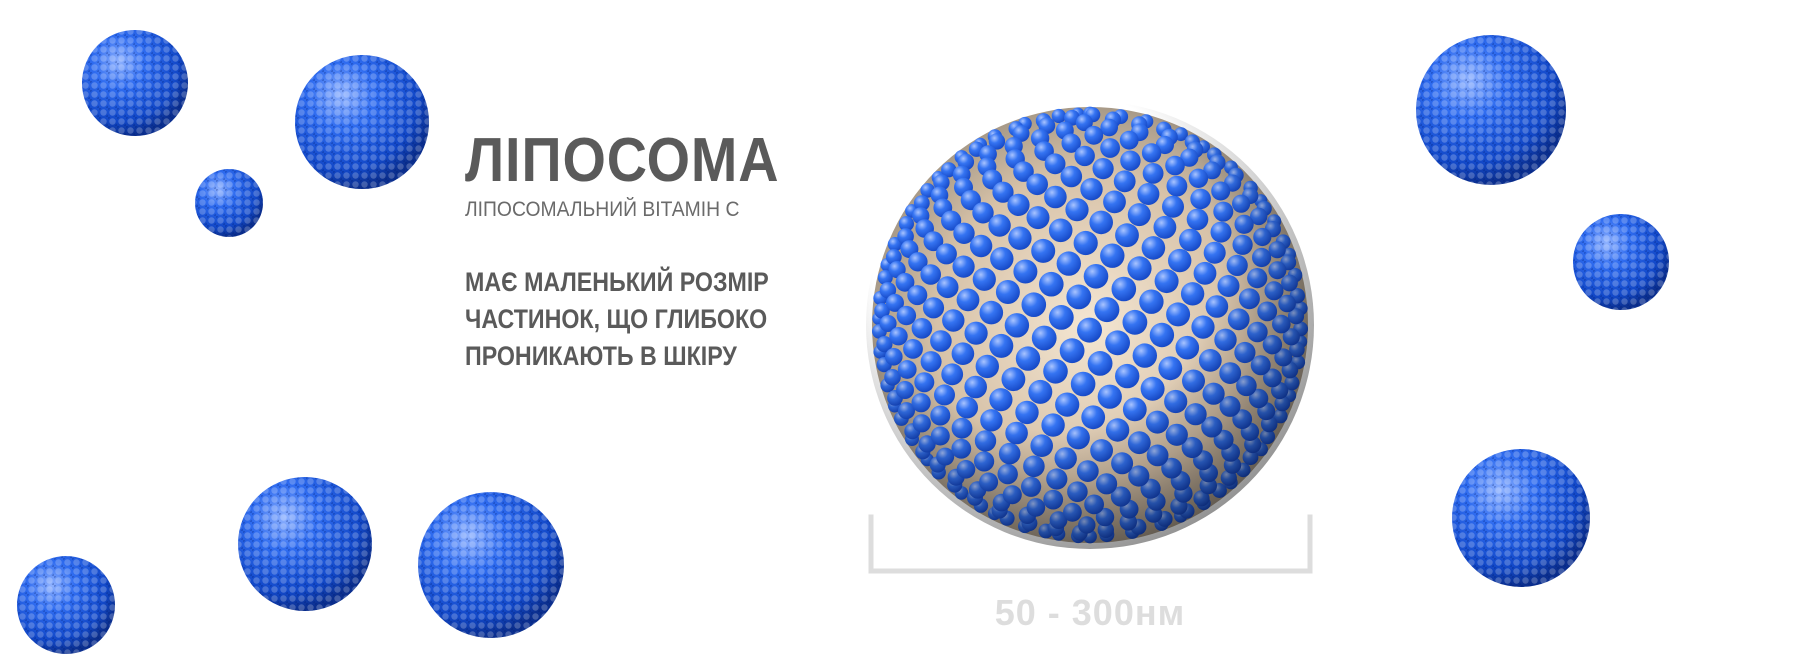 This screenshot has height=660, width=1800. Describe the element at coordinates (601, 356) in the screenshot. I see `description-line-3: ПРОНИКАЮТЬ В ШКІРУ` at that location.